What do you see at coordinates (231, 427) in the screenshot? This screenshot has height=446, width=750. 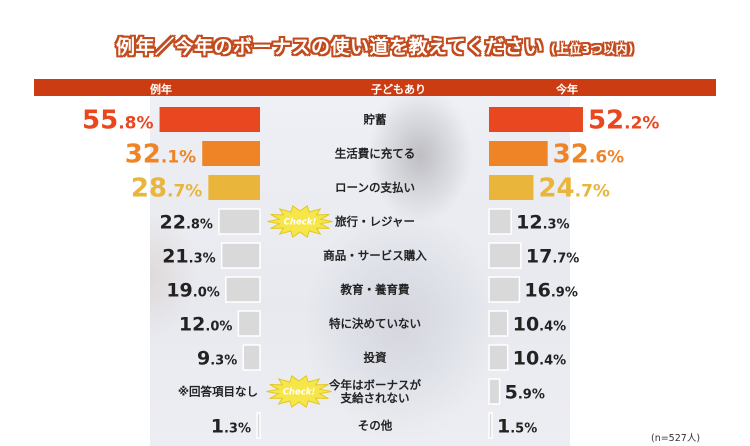 I see `left-value-label-9: 1.3%` at bounding box center [231, 427].